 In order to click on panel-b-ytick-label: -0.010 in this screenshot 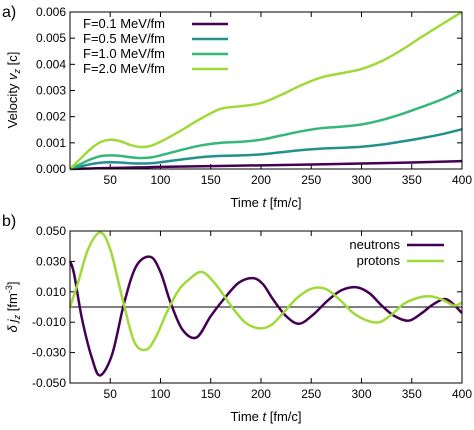, I will do `click(49, 322)`.